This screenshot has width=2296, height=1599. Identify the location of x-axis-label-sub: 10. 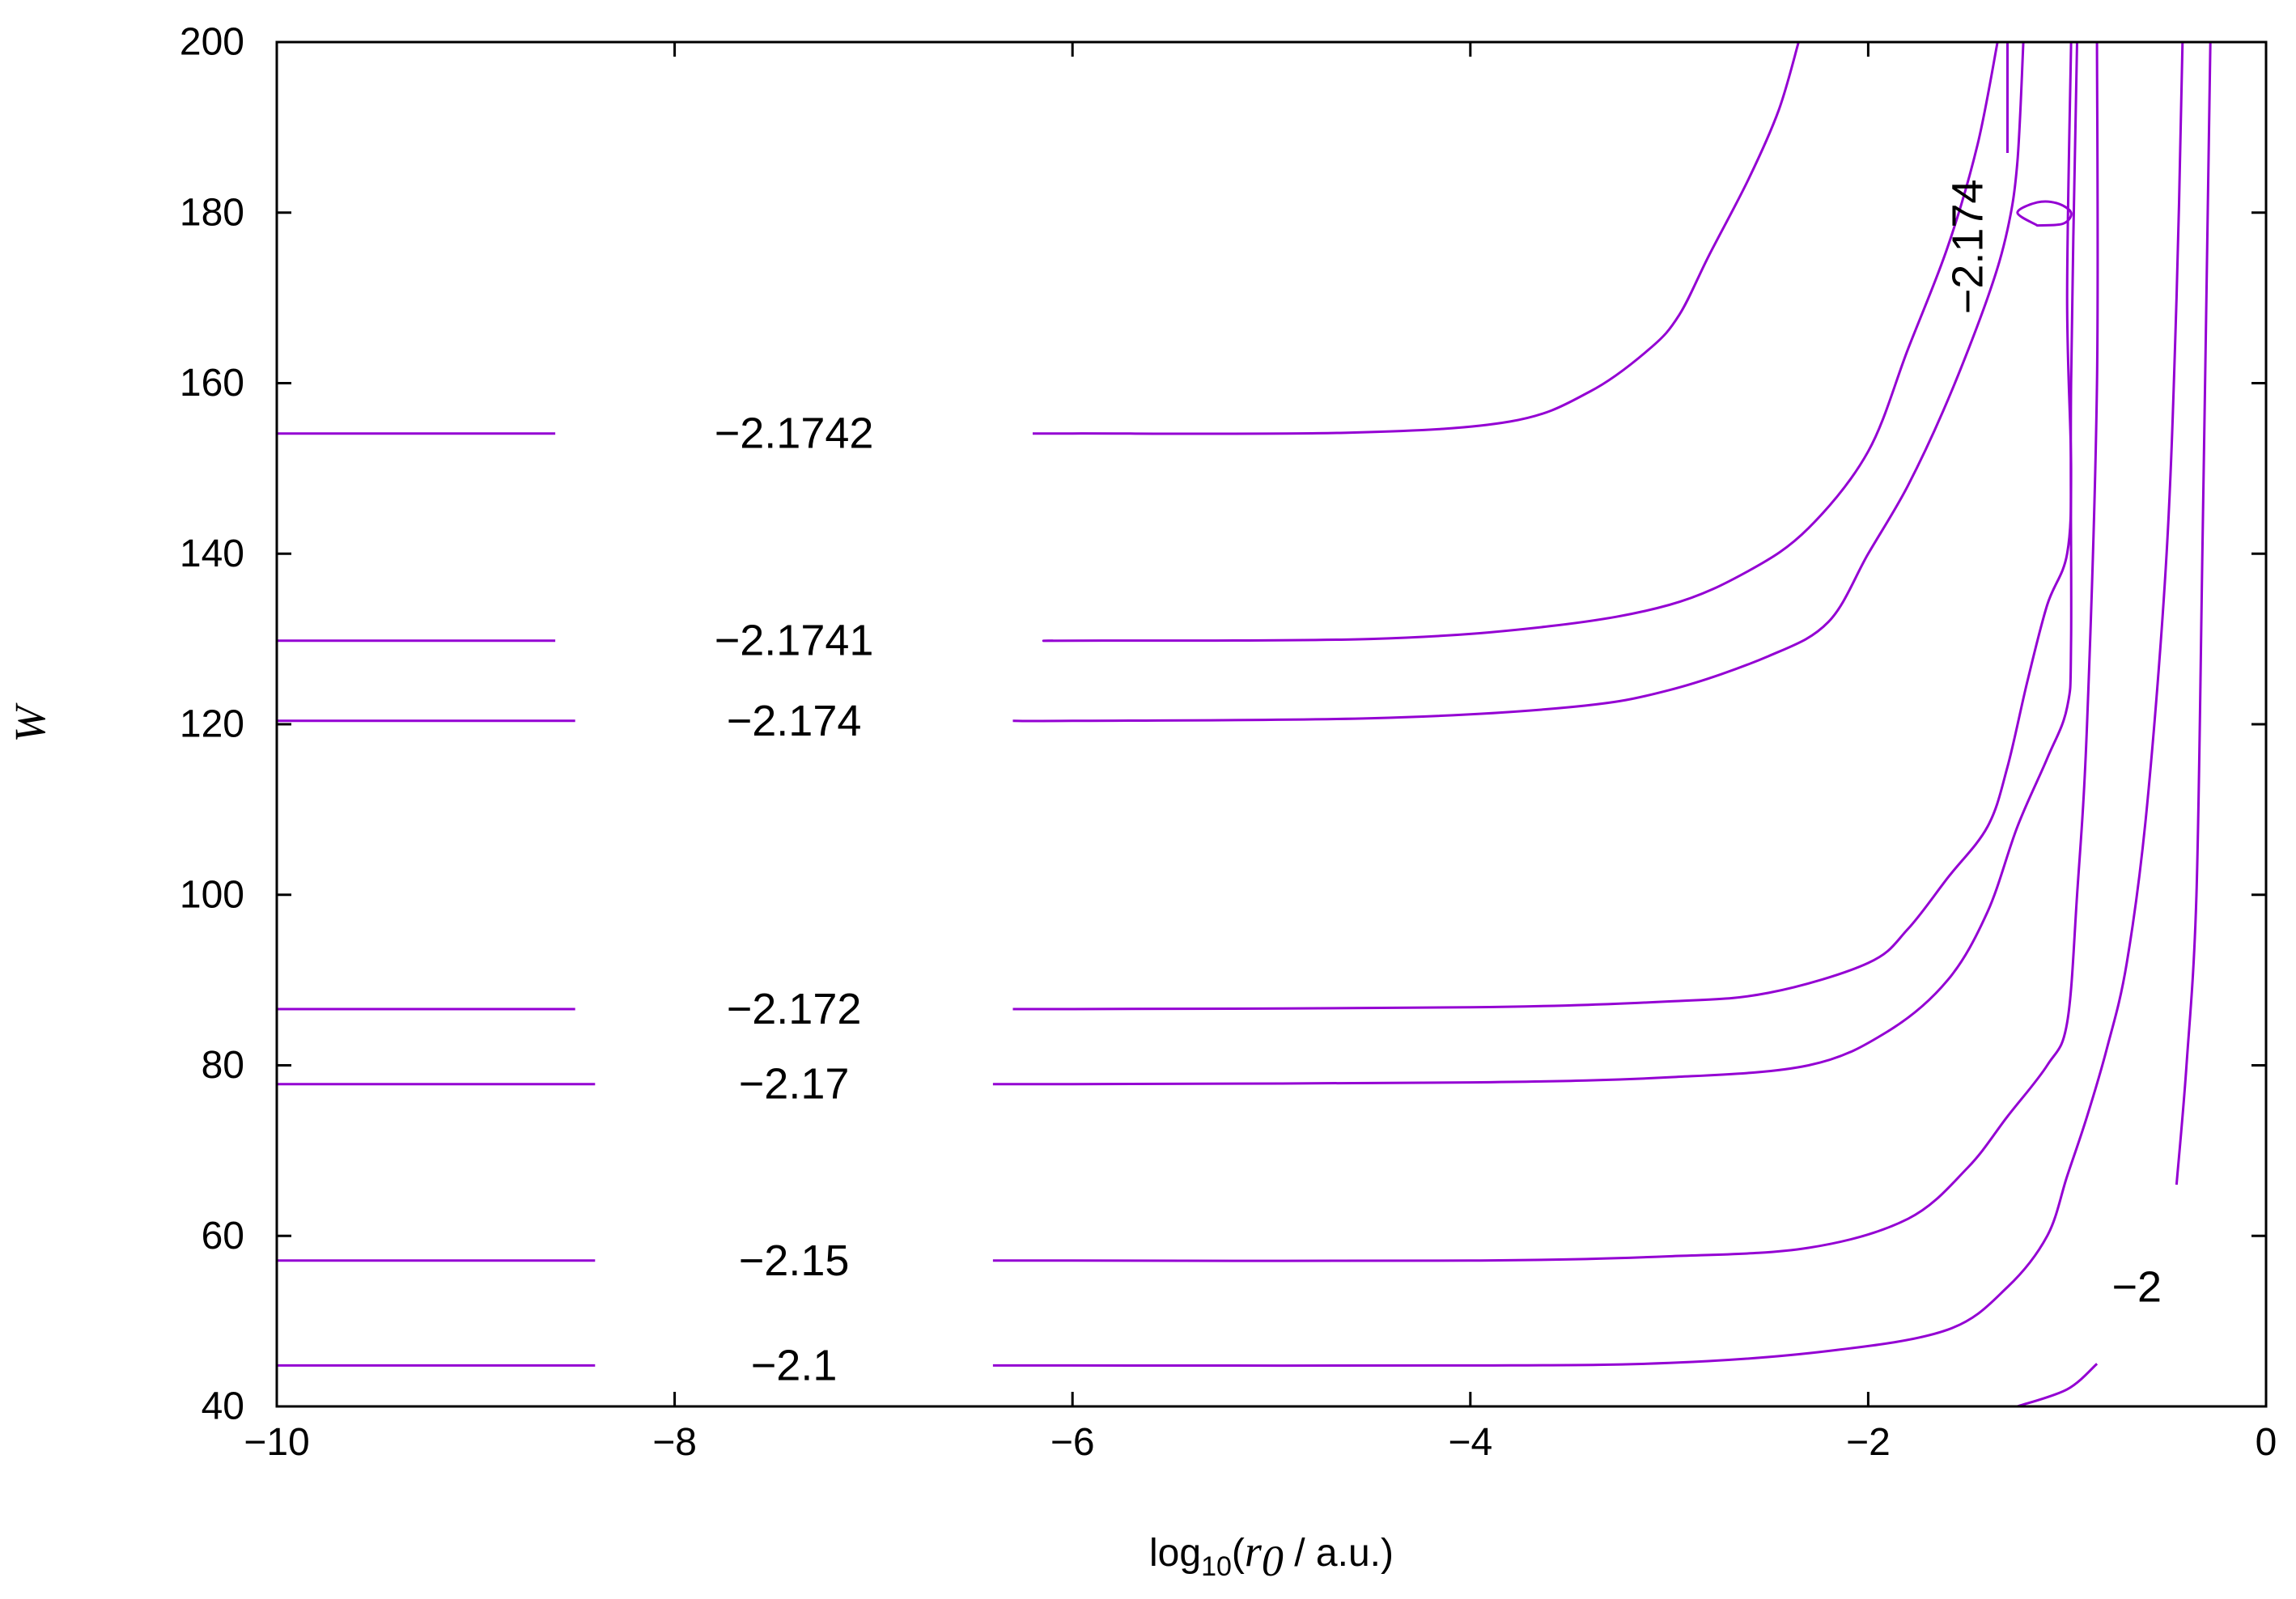
(1216, 1567).